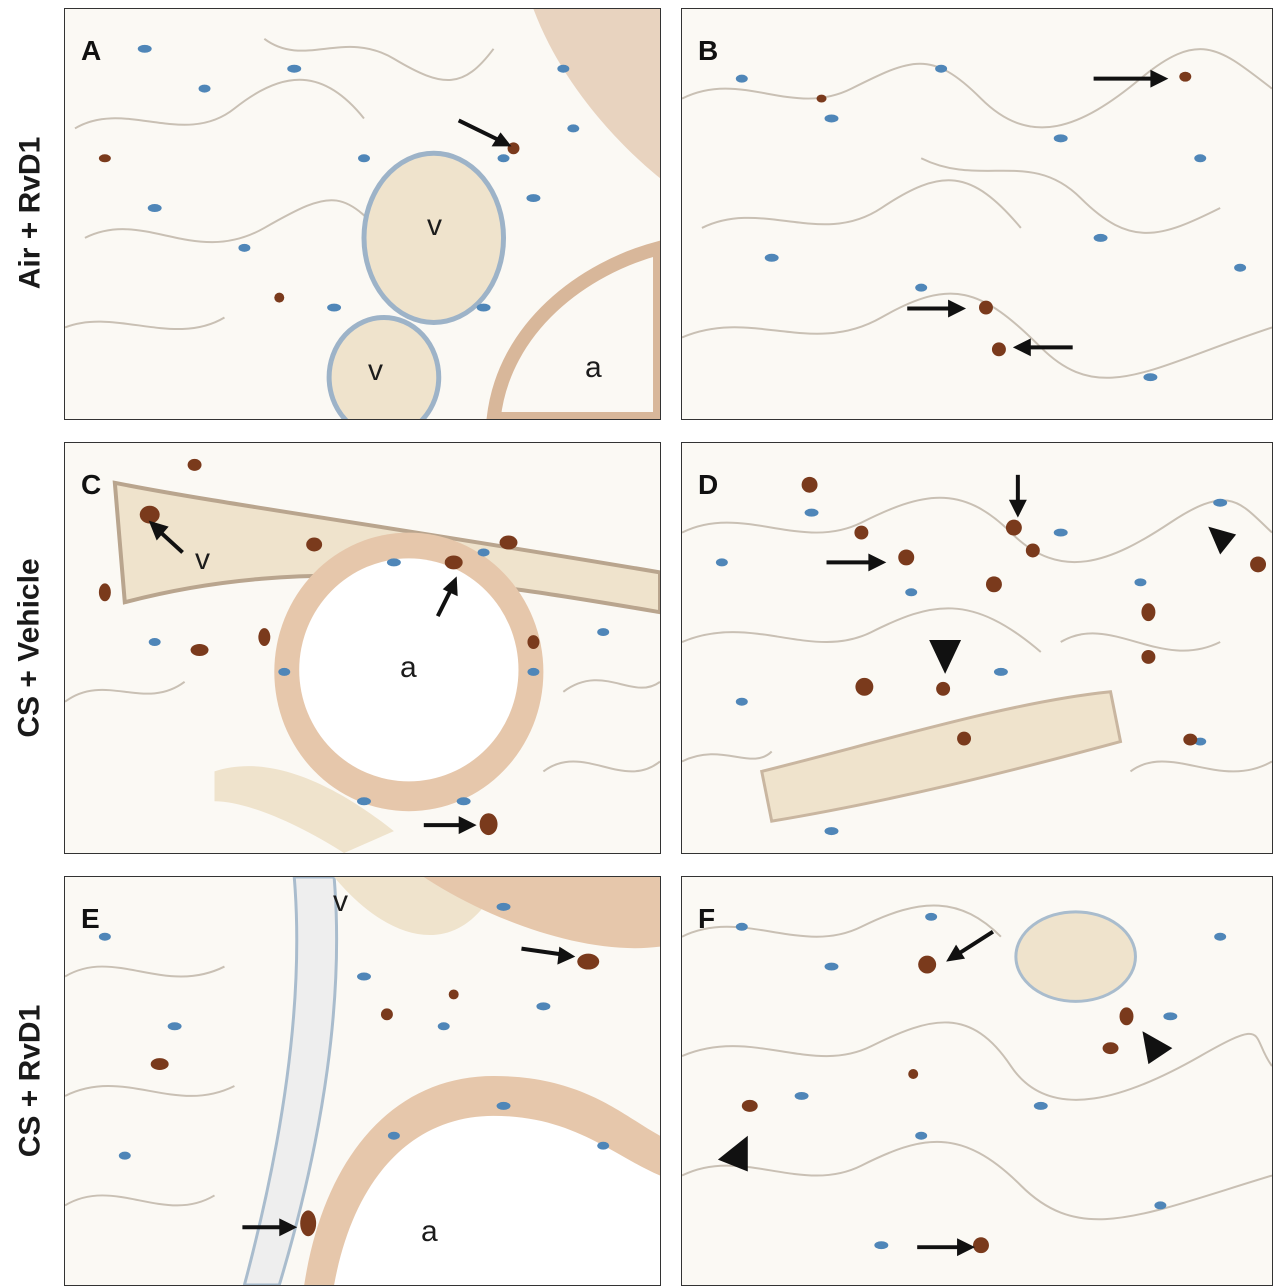 The image size is (1273, 1286). Describe the element at coordinates (29, 648) in the screenshot. I see `row-label-2: CS + Vehicle` at that location.